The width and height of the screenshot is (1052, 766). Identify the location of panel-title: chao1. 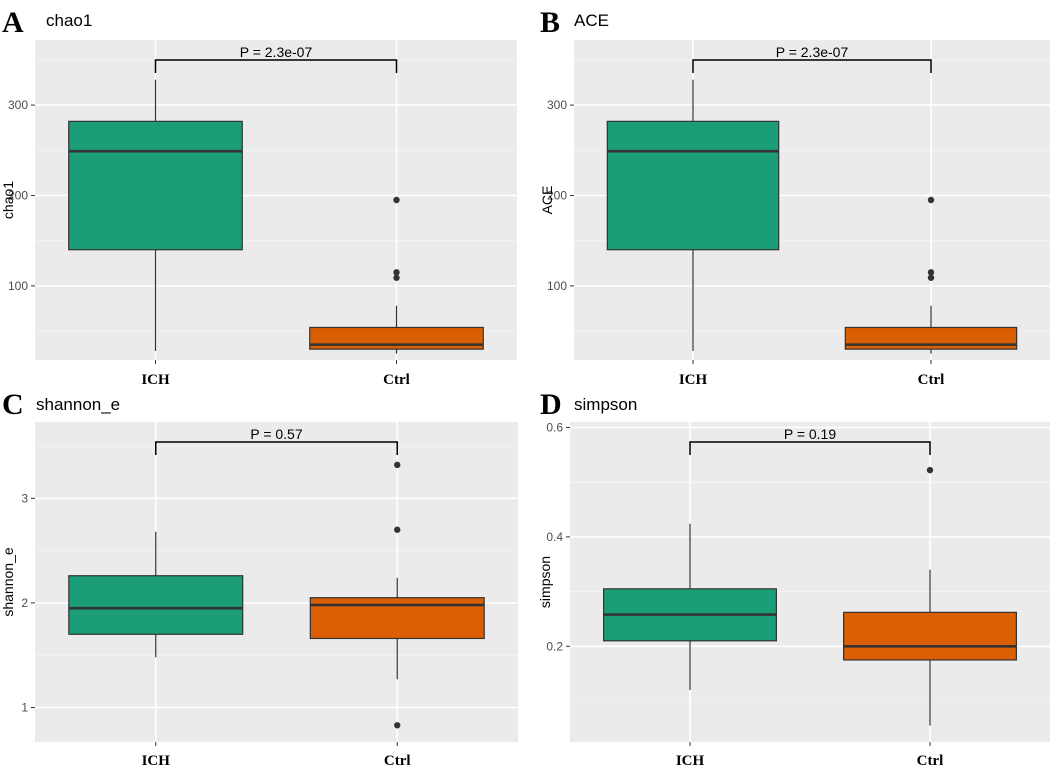
(69, 20).